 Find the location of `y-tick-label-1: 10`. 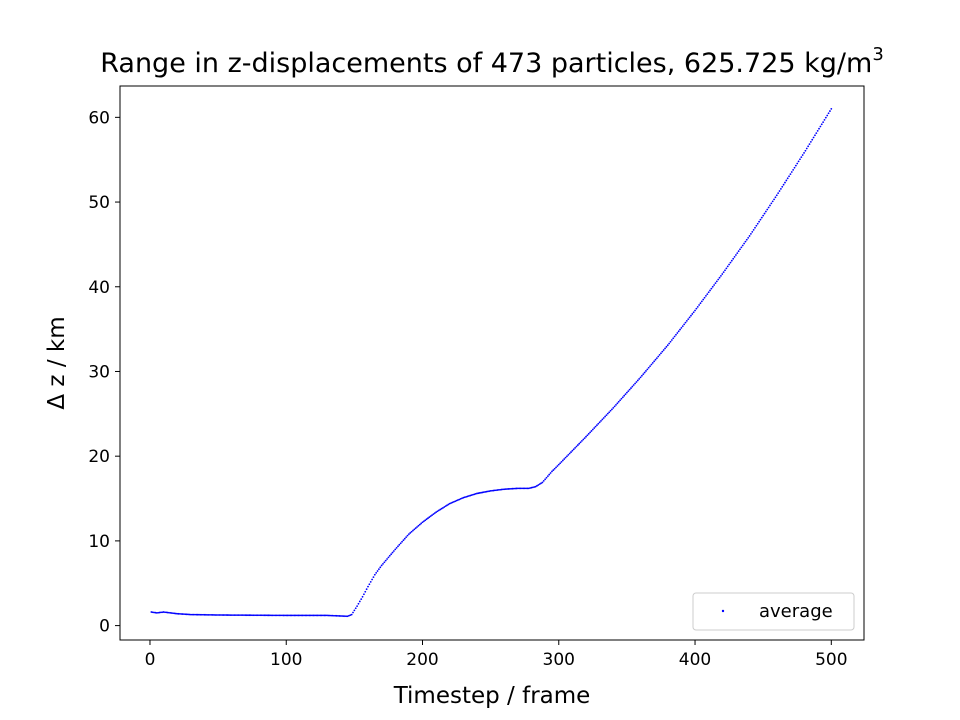

y-tick-label-1: 10 is located at coordinates (99, 542).